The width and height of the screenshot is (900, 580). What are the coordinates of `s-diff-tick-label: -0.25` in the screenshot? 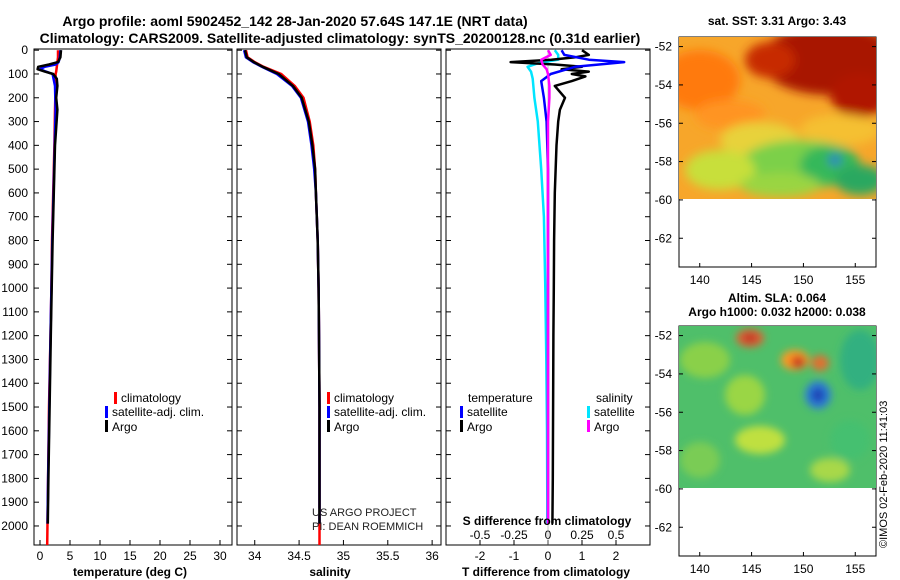 It's located at (514, 535).